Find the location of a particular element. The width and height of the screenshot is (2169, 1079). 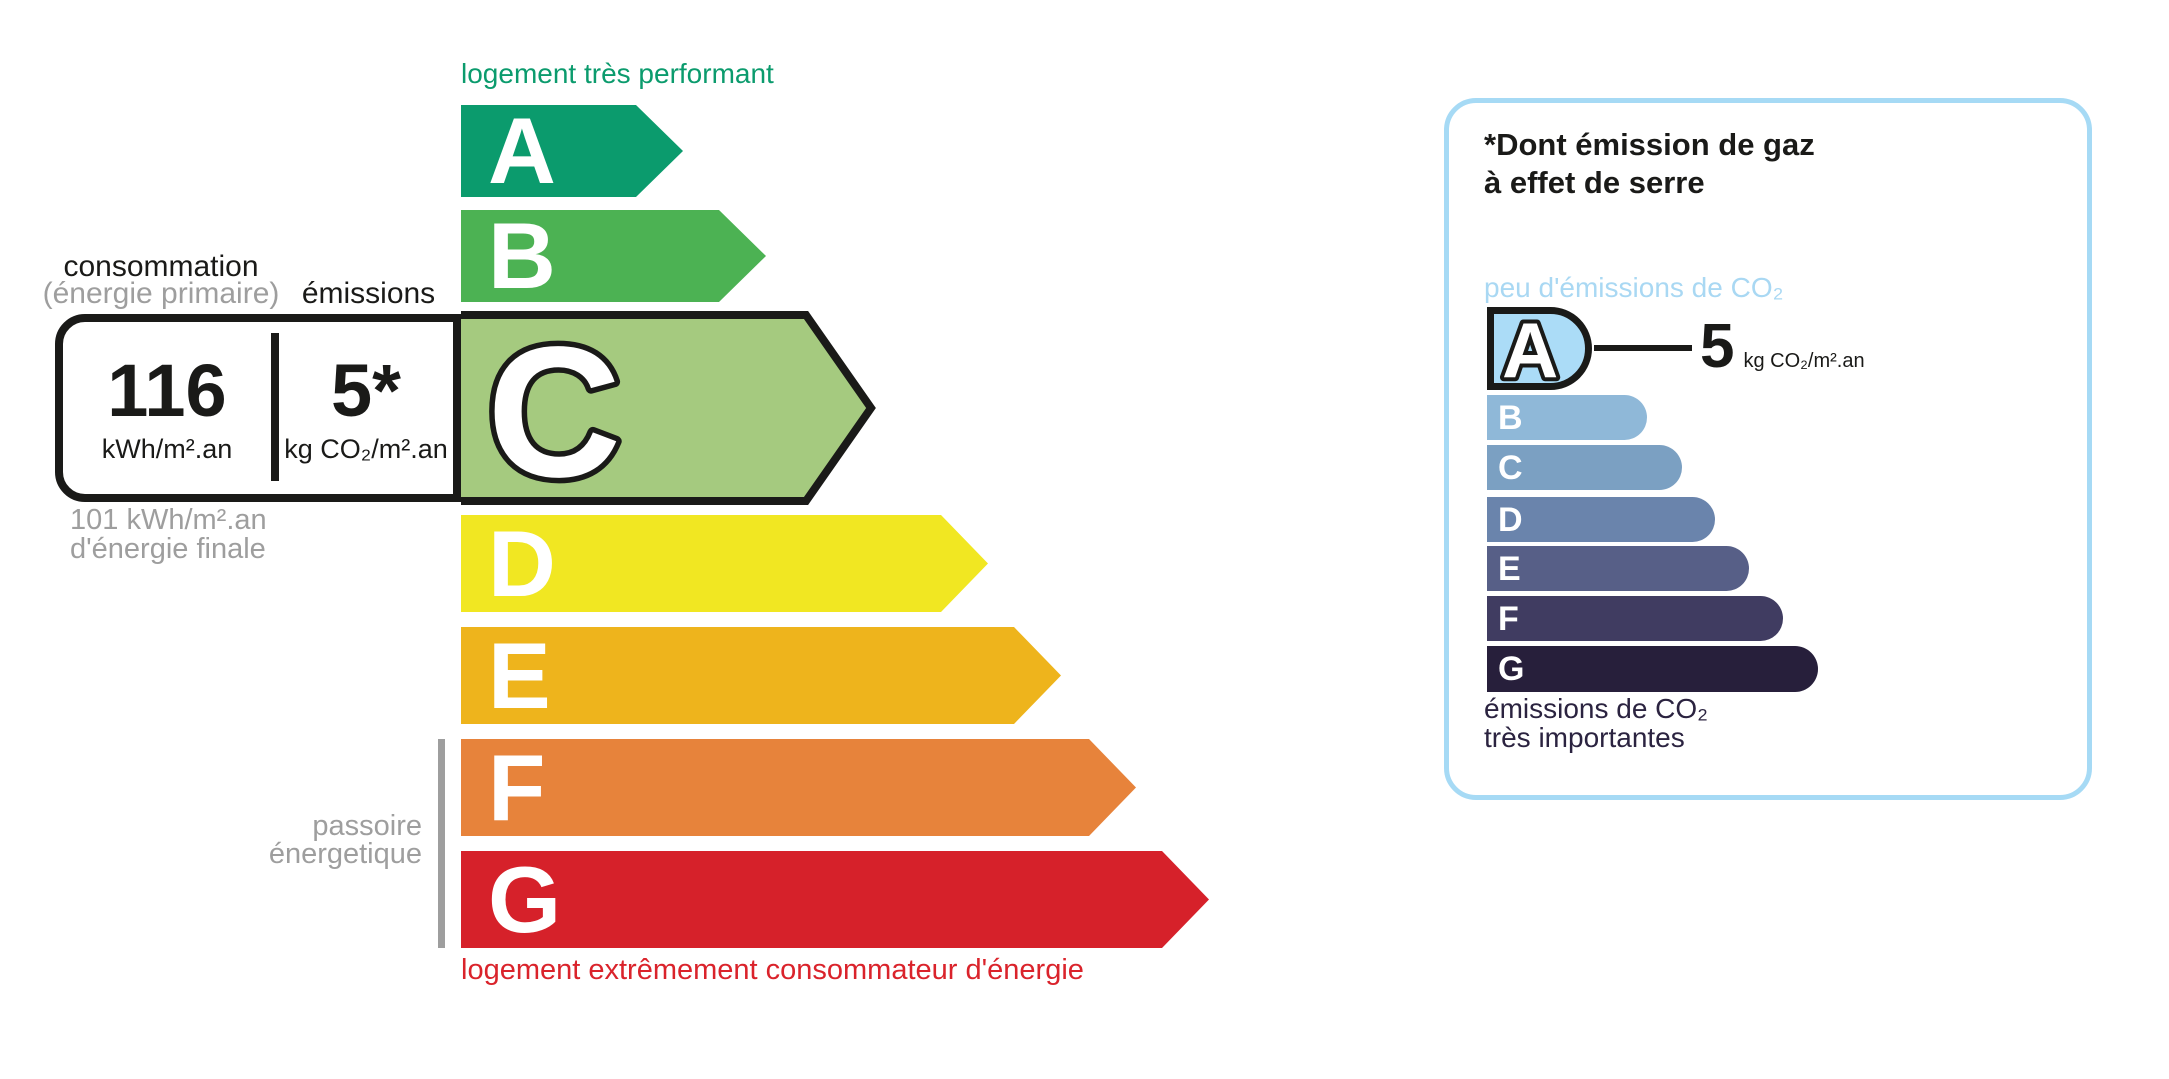

final-energy-note: 101 kWh/m².an d'énergie finale is located at coordinates (168, 535).